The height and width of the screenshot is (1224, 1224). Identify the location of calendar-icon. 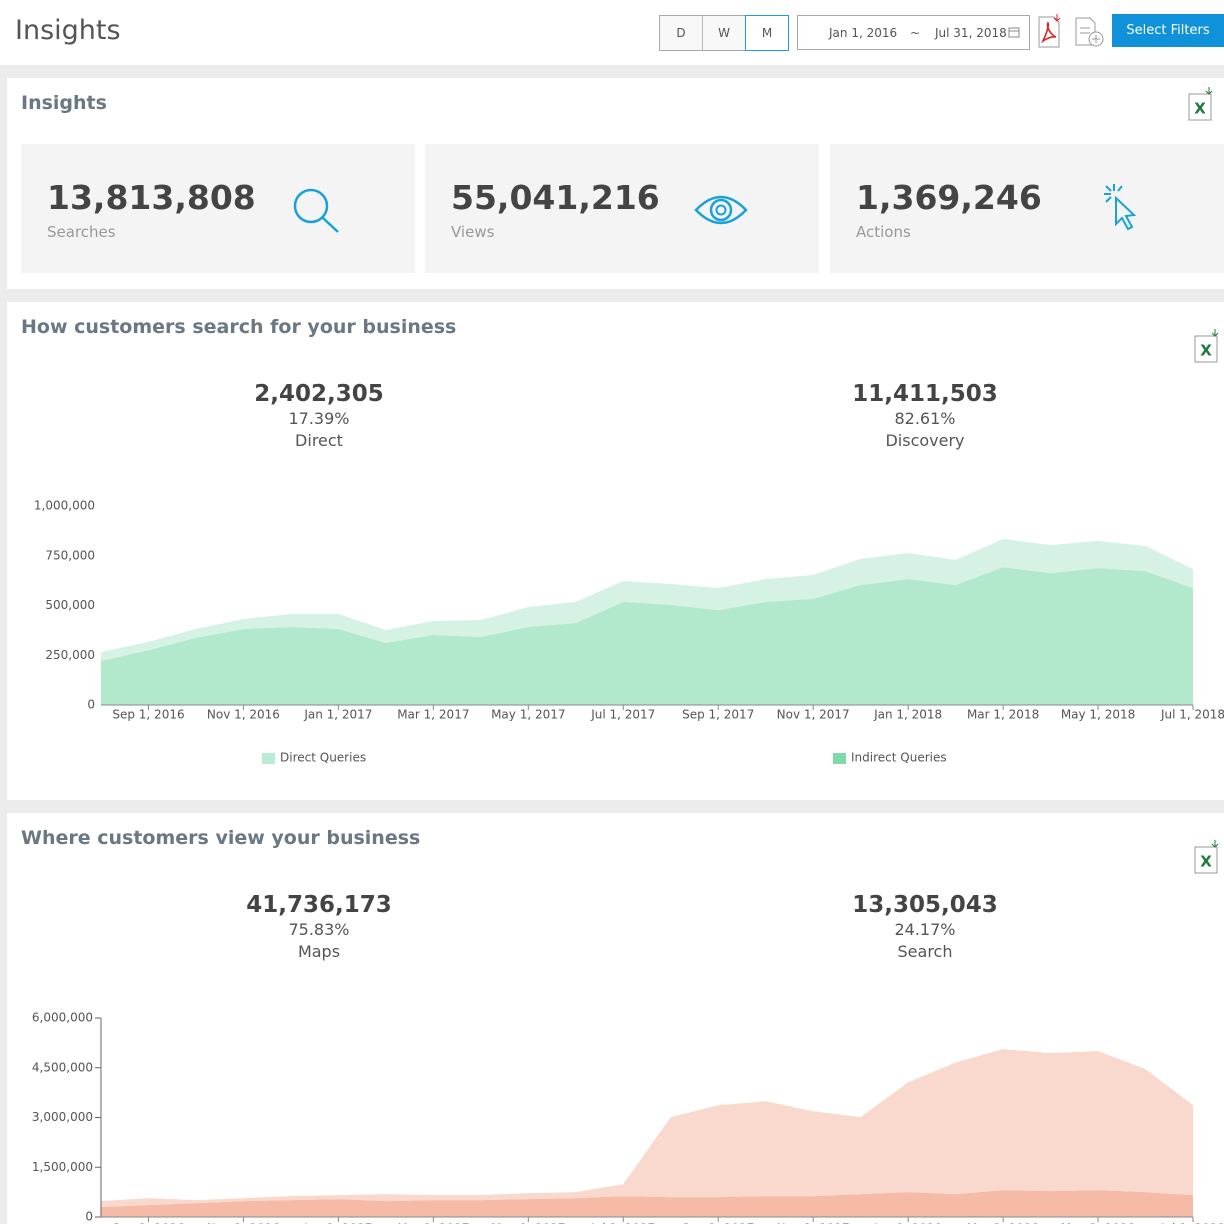
(1014, 32).